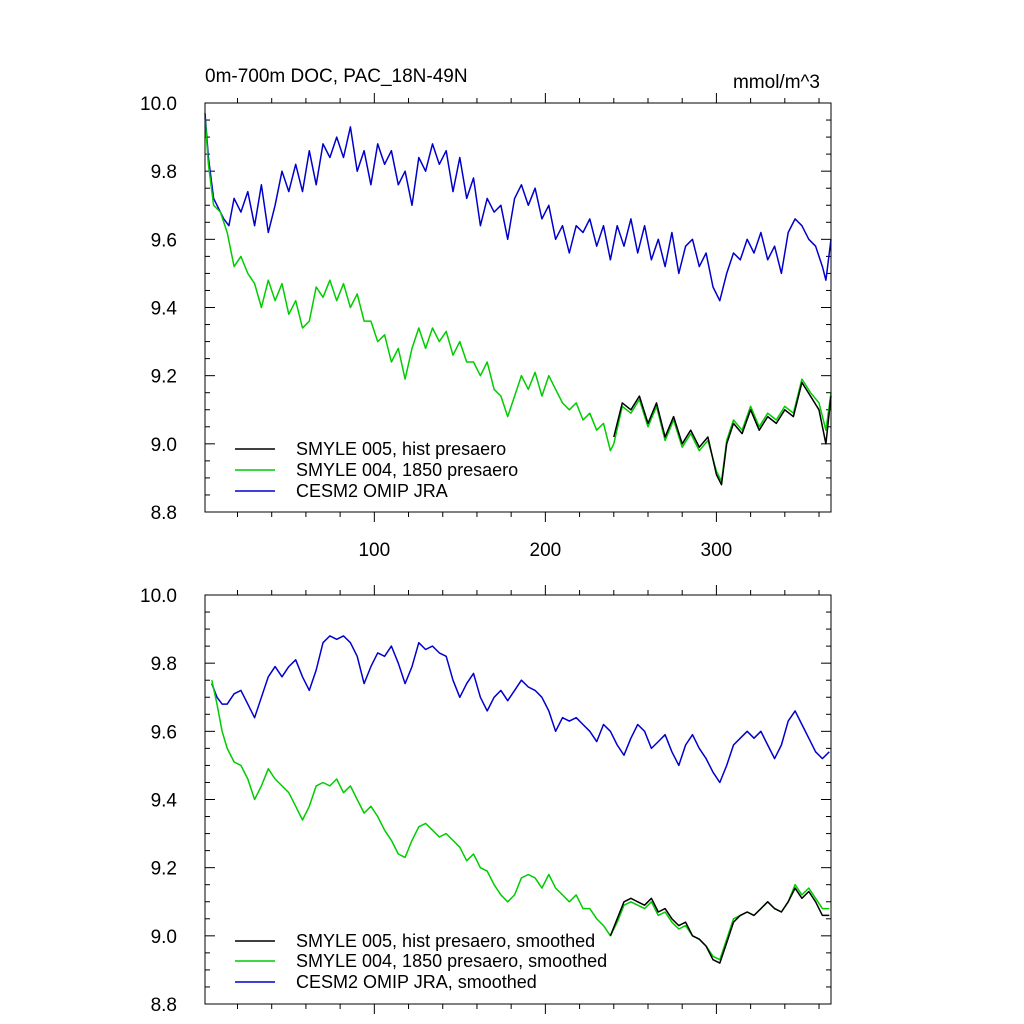  Describe the element at coordinates (374, 550) in the screenshot. I see `top-x-tick-label: 100` at that location.